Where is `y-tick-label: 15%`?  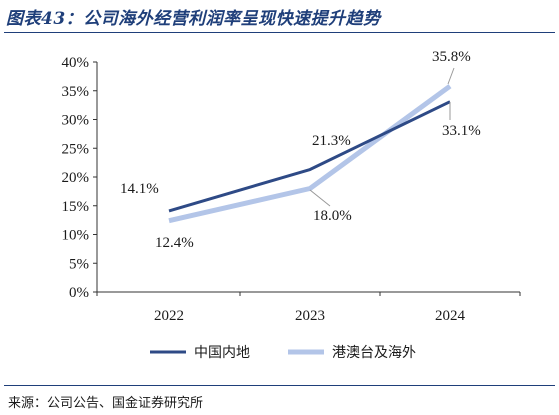 y-tick-label: 15% is located at coordinates (76, 207).